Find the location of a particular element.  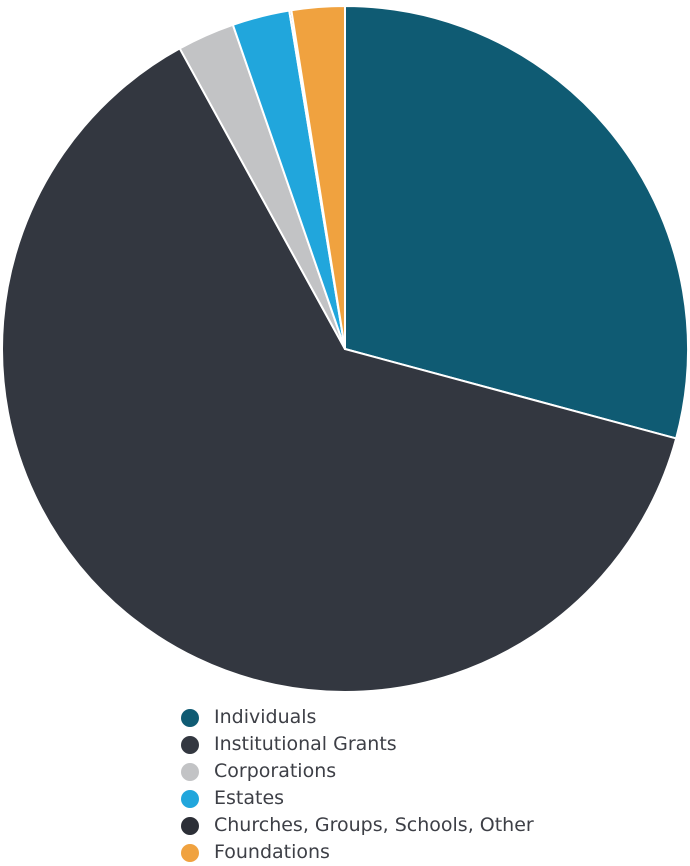

legend-item-foundations: Foundations is located at coordinates (357, 852).